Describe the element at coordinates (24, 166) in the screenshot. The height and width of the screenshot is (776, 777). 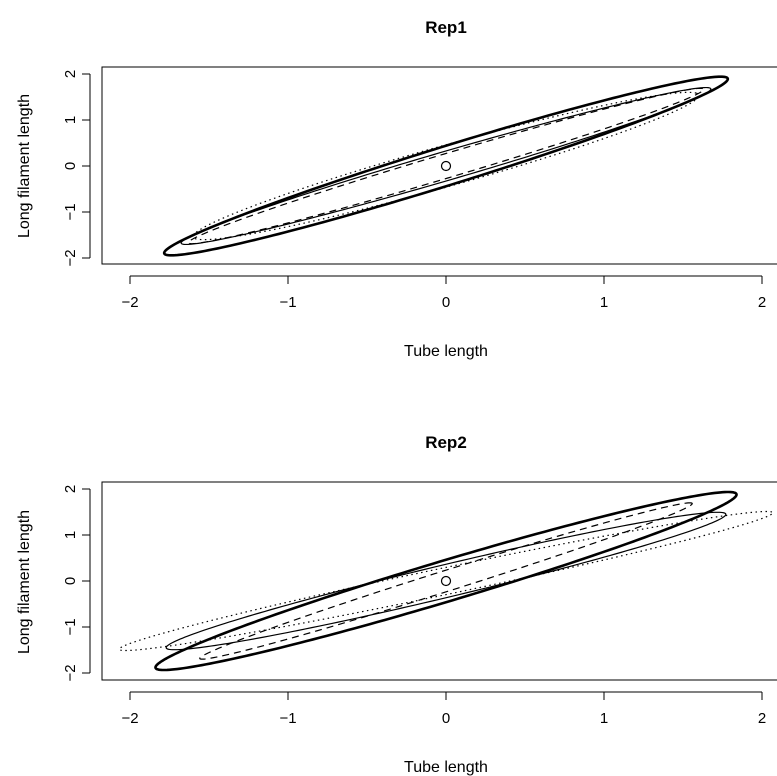
I see `panel-1-y-axis-label: Long filament length` at that location.